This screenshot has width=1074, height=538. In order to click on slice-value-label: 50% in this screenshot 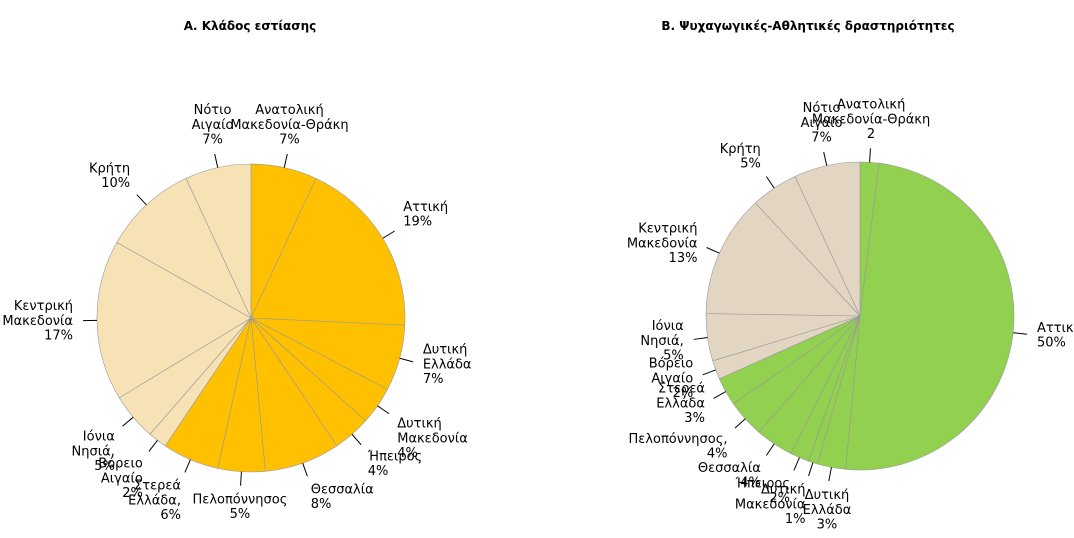, I will do `click(1051, 342)`.